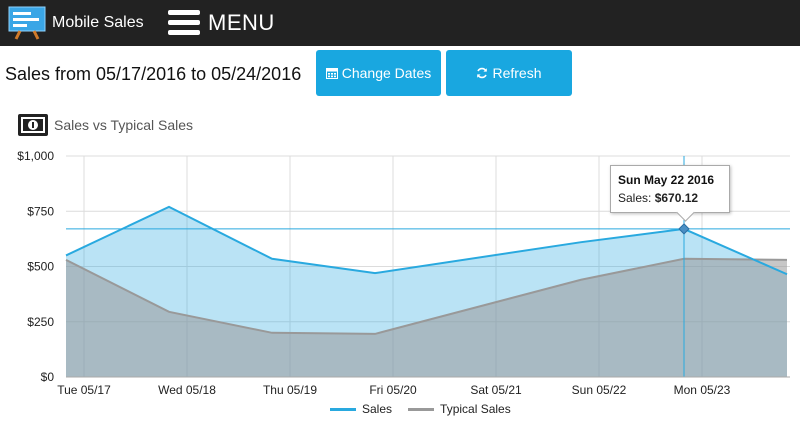  Describe the element at coordinates (599, 390) in the screenshot. I see `x-tick-label: Sun 05/22` at that location.